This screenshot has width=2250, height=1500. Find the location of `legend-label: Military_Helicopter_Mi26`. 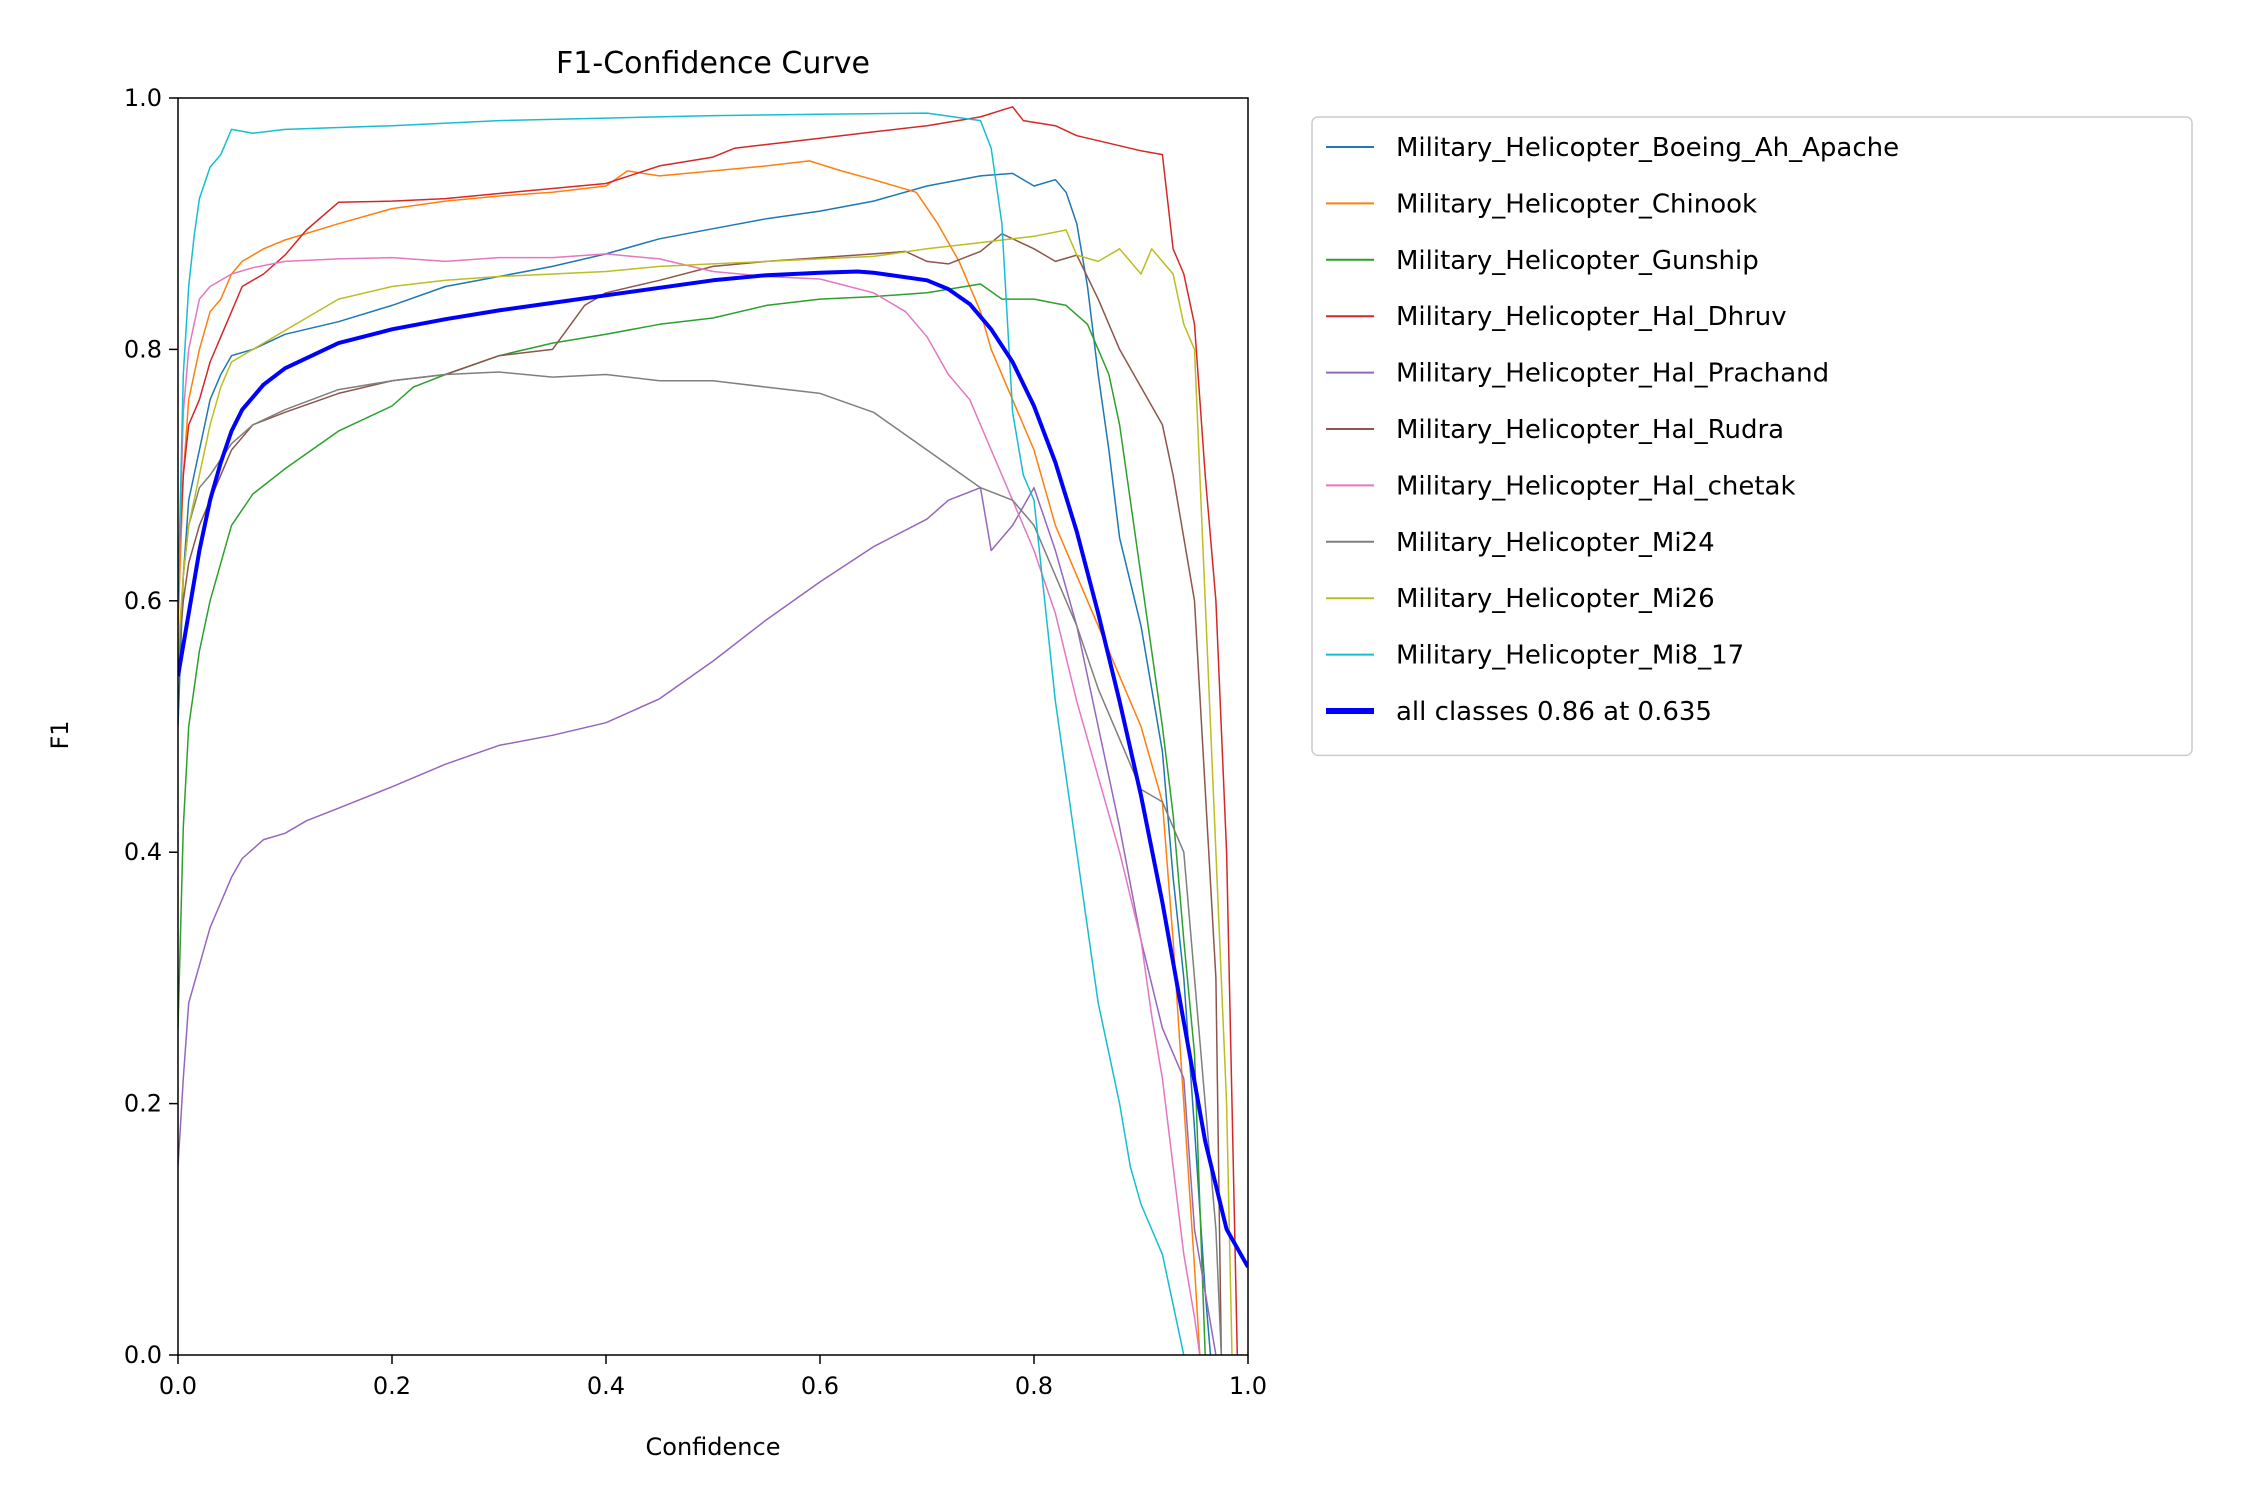

legend-label: Military_Helicopter_Mi26 is located at coordinates (1555, 599).